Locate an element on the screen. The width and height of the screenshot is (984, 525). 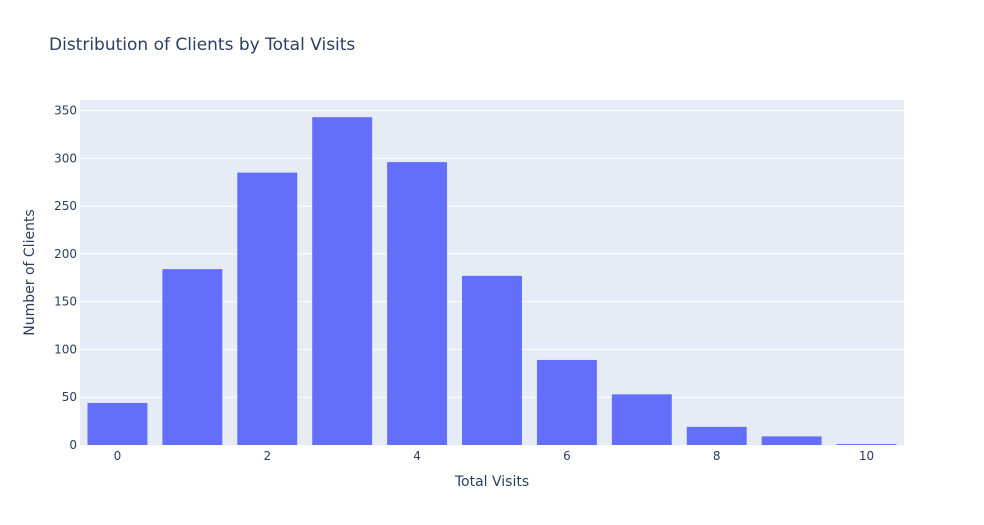
x-tick-label: 2 is located at coordinates (267, 456).